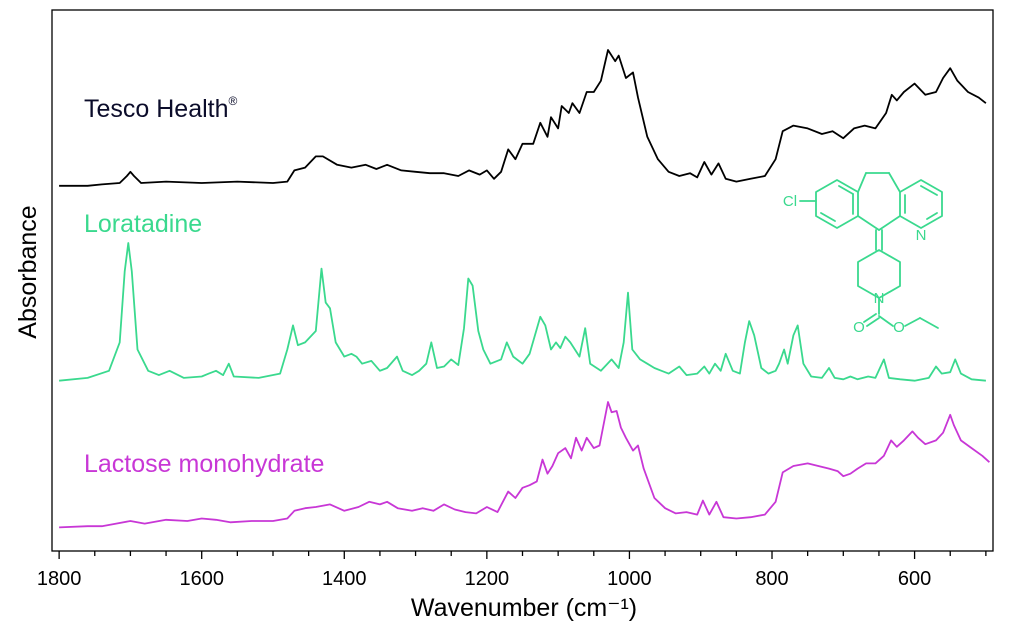 This screenshot has height=628, width=1024. What do you see at coordinates (143, 224) in the screenshot?
I see `series-label-loratadine: Loratadine` at bounding box center [143, 224].